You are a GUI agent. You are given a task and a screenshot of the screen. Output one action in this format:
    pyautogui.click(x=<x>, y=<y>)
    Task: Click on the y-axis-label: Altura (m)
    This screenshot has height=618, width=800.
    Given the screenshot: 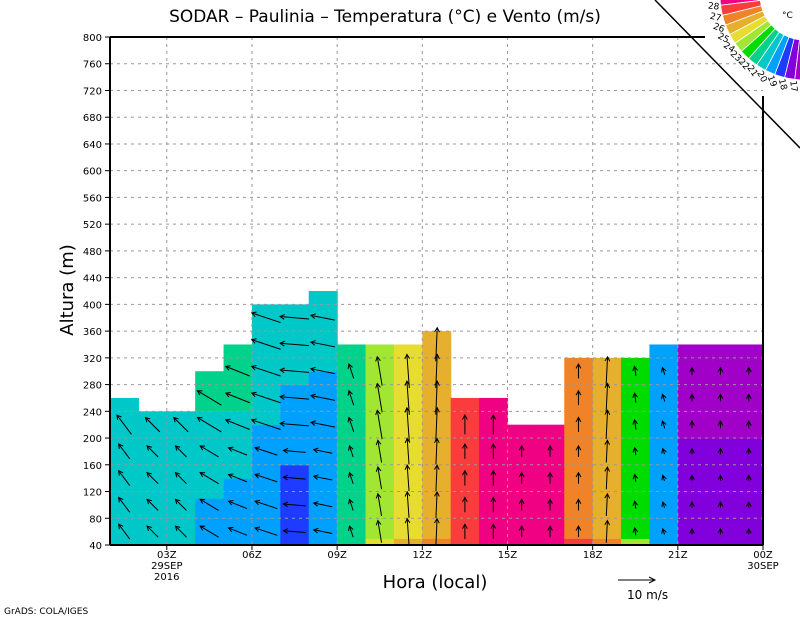 What is the action you would take?
    pyautogui.click(x=67, y=290)
    